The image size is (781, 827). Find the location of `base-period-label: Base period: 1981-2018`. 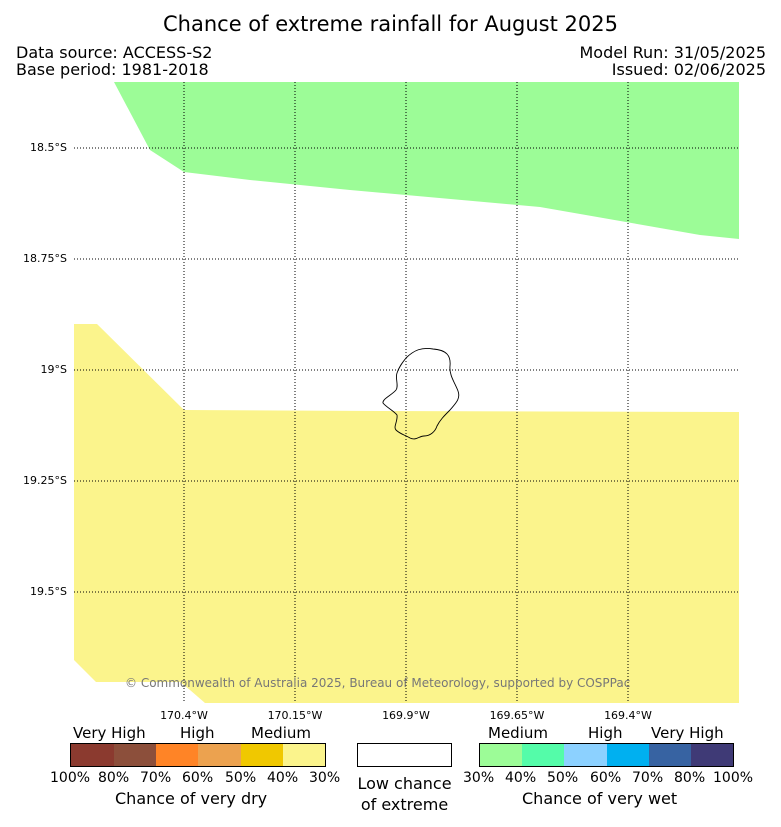

base-period-label: Base period: 1981-2018 is located at coordinates (112, 69).